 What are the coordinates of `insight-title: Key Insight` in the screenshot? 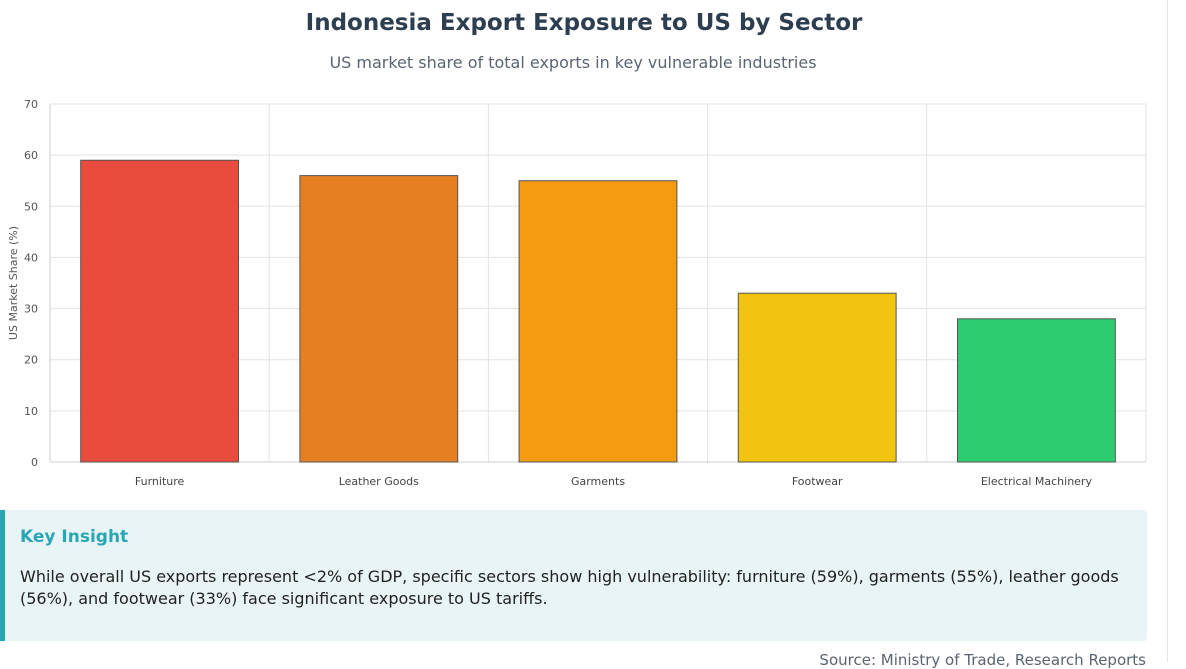 It's located at (74, 537).